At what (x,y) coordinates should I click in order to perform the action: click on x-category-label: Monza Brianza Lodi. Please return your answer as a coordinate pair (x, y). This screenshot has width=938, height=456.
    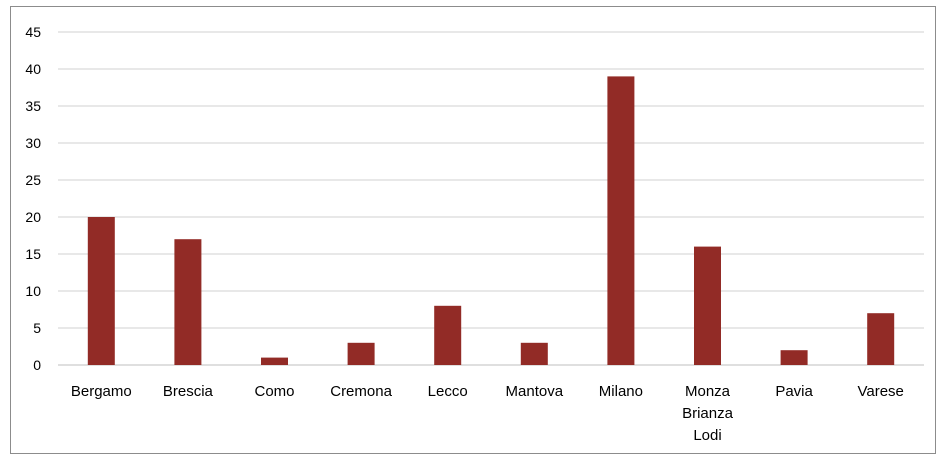
    Looking at the image, I should click on (708, 413).